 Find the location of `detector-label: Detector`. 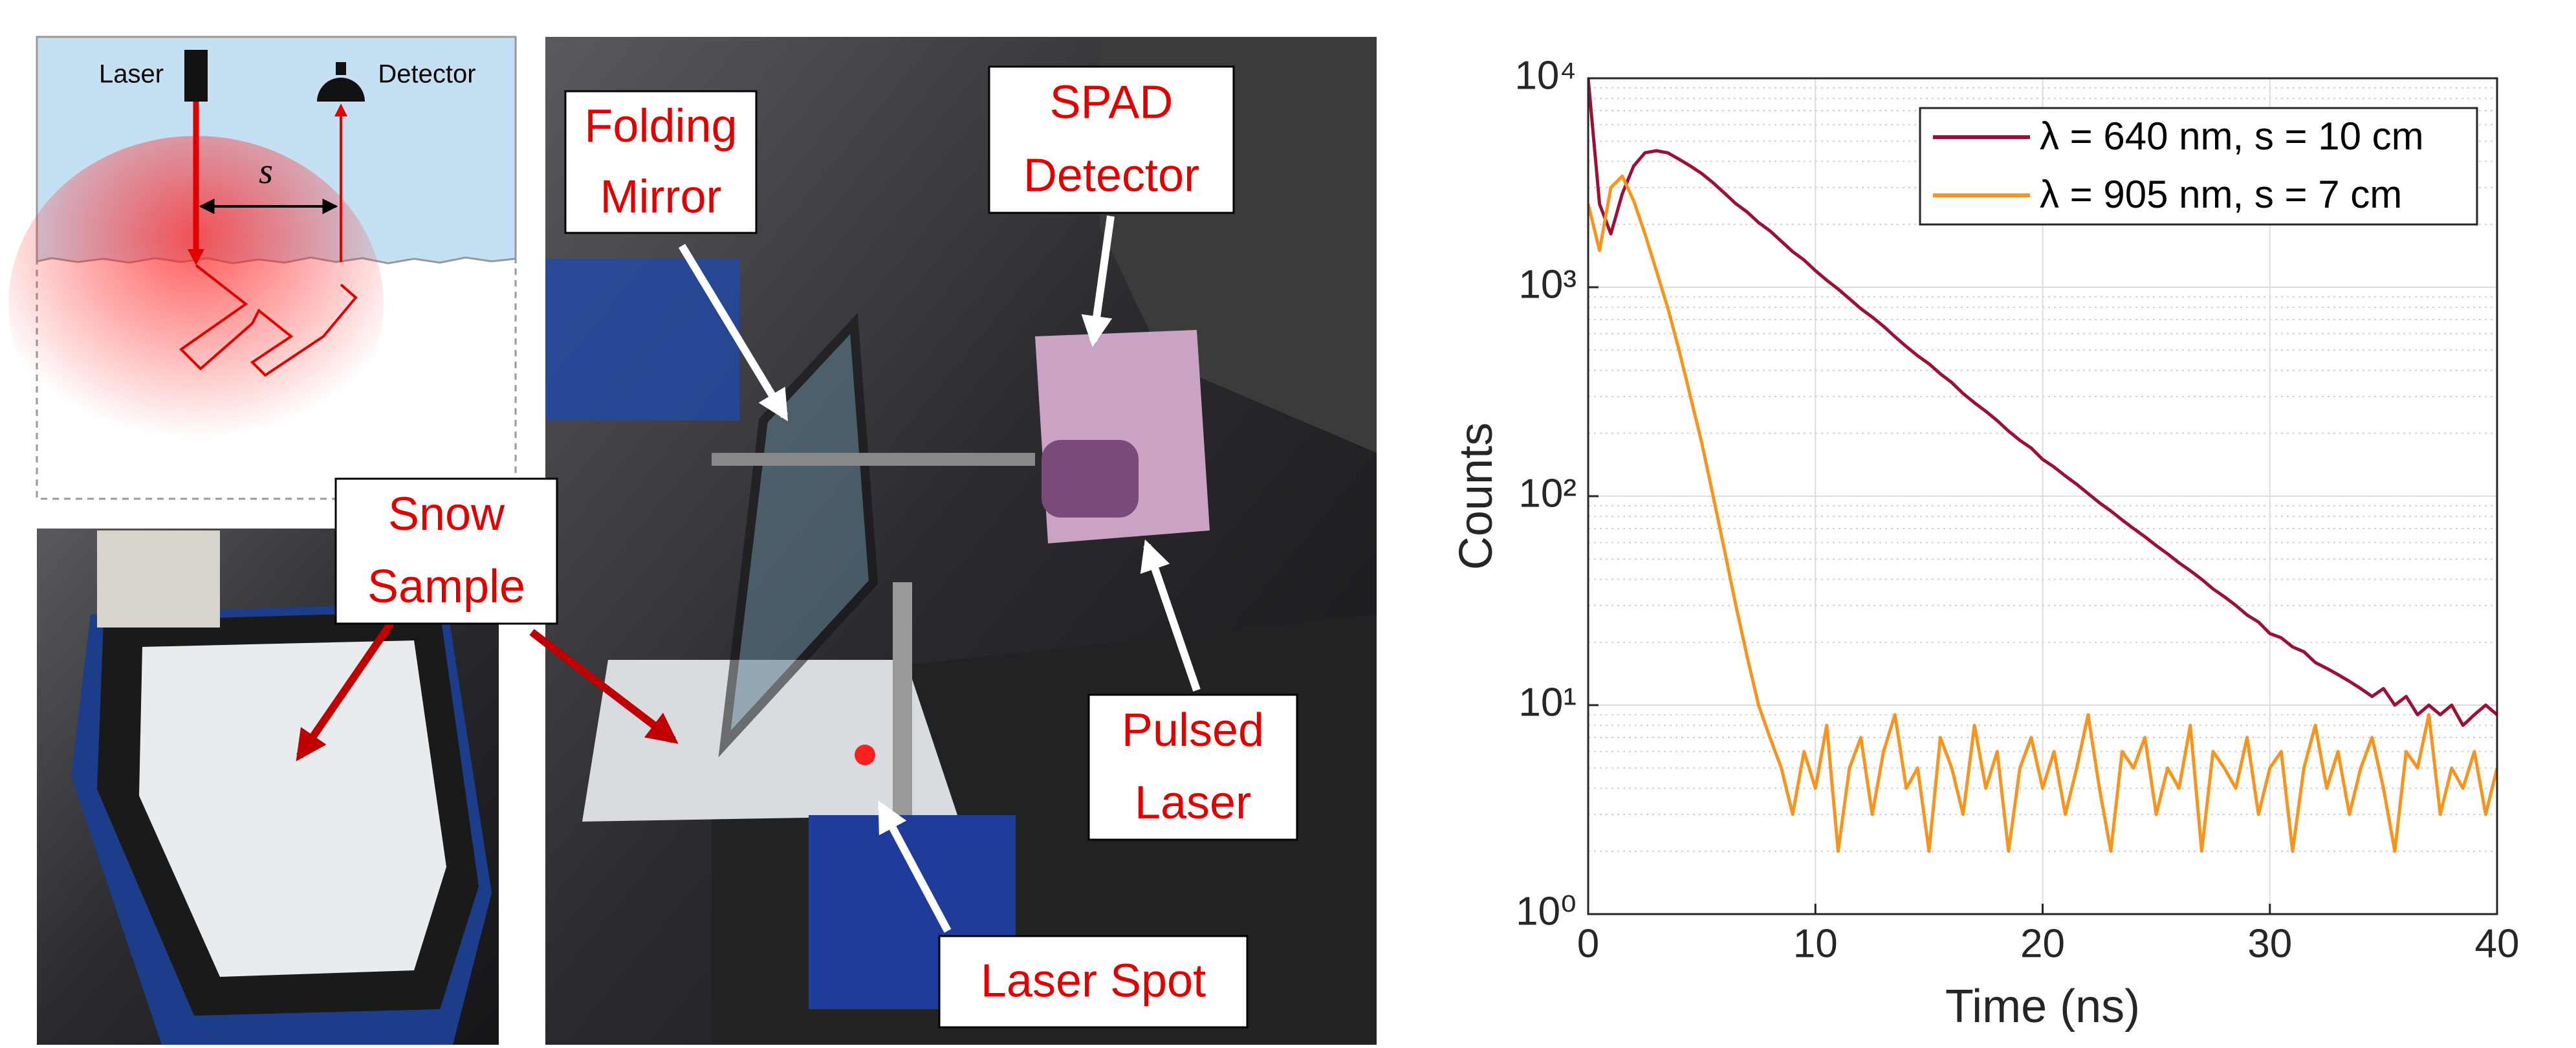

detector-label: Detector is located at coordinates (427, 74).